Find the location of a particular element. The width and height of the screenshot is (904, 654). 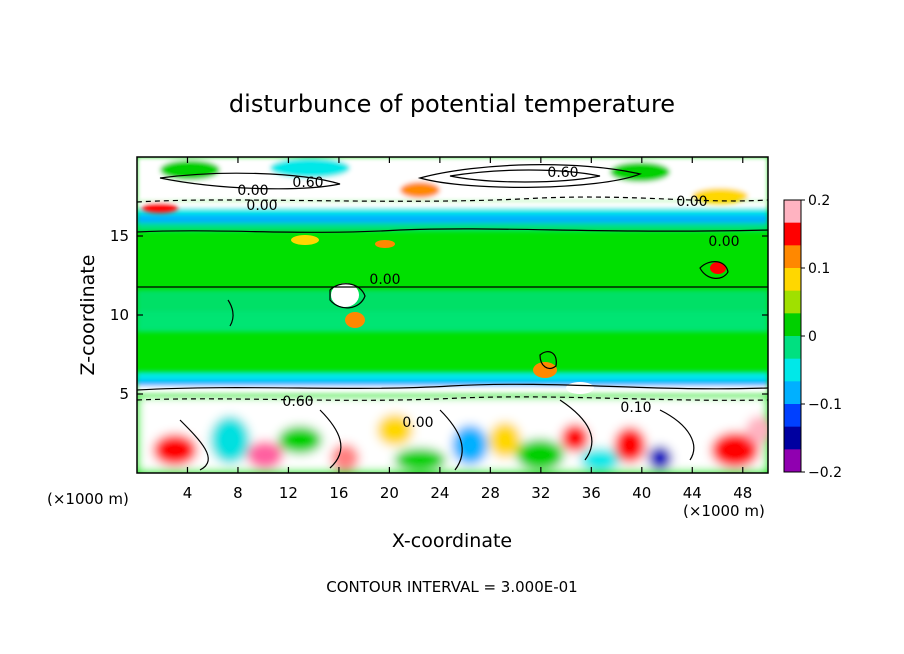

x-tick-label: 24 is located at coordinates (439, 493).